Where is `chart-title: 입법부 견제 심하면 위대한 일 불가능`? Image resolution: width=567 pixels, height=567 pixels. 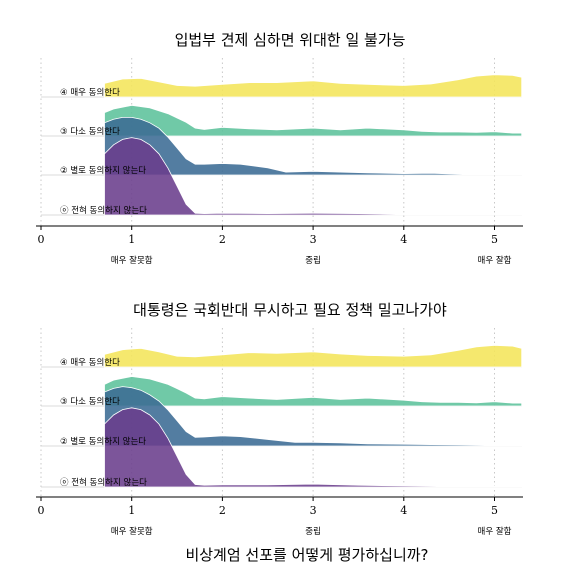
chart-title: 입법부 견제 심하면 위대한 일 불가능 is located at coordinates (290, 40).